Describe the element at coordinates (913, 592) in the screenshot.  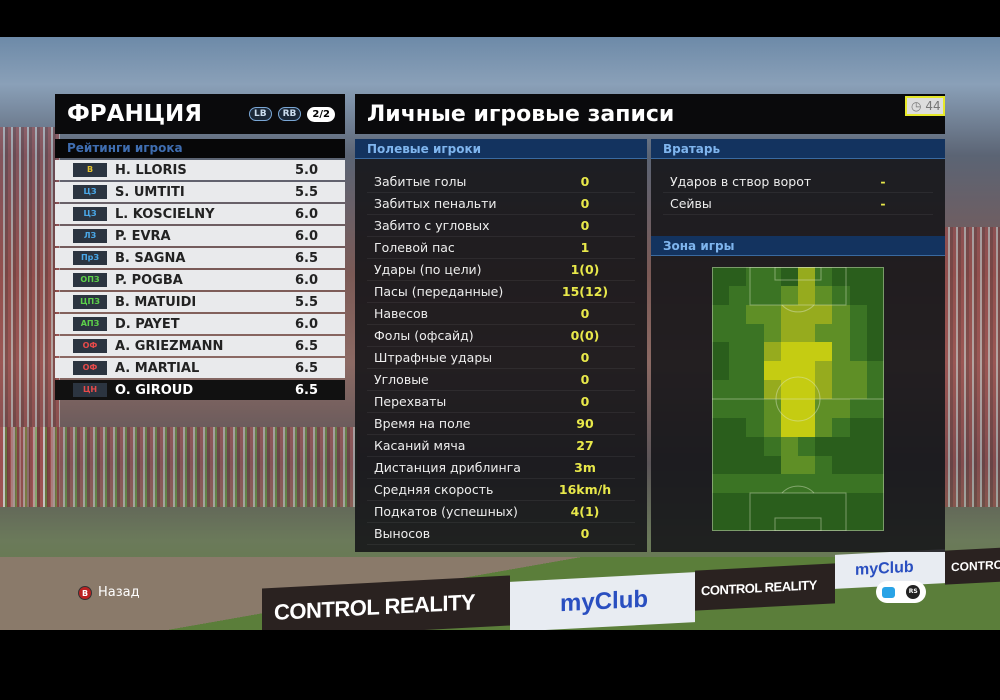
I see `right-stick-icon: RS` at that location.